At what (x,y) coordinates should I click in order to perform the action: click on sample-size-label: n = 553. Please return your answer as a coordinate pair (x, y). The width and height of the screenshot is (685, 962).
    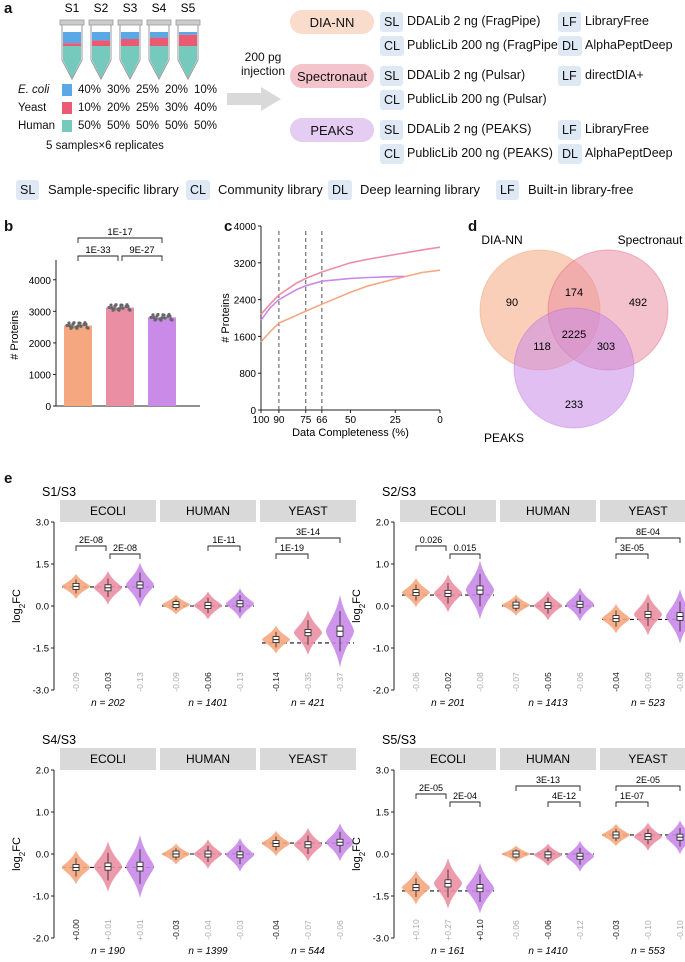
    Looking at the image, I should click on (648, 951).